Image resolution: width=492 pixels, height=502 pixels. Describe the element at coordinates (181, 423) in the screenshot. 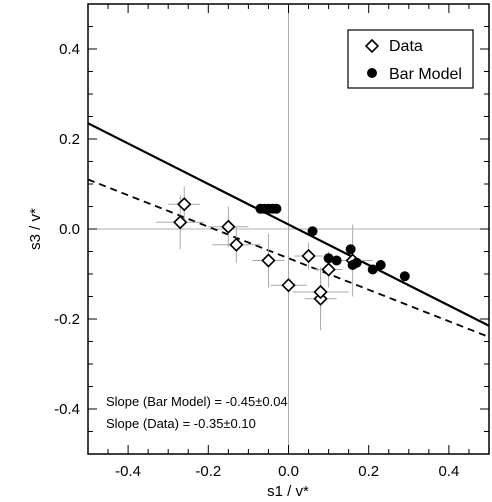

I see `annotation-slope-data: Slope (Data) = -0.35±0.10` at that location.